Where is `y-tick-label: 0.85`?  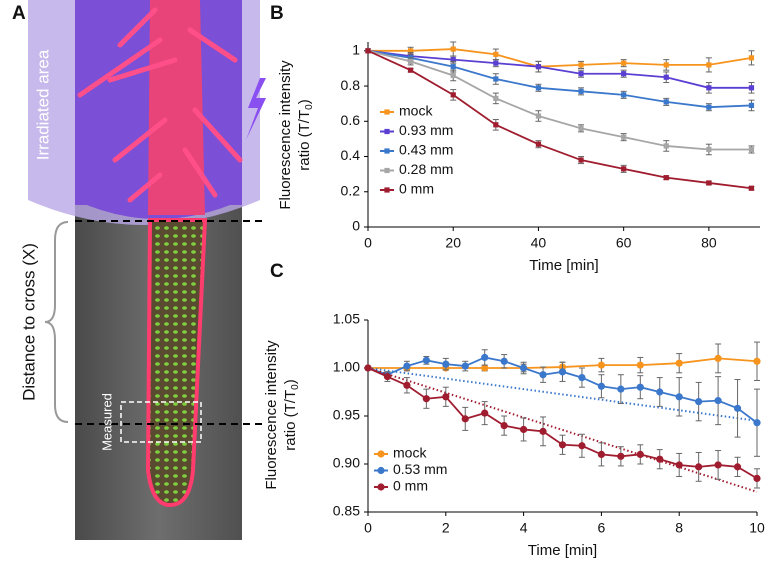 y-tick-label: 0.85 is located at coordinates (346, 511).